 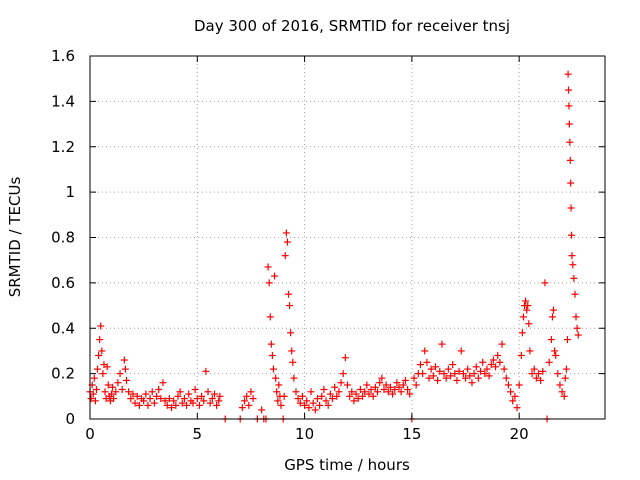 I want to click on y-tick-labels: 0 0.2 0.4 0.6 0.8 1 1.2 1.4 1.6, so click(x=63, y=237).